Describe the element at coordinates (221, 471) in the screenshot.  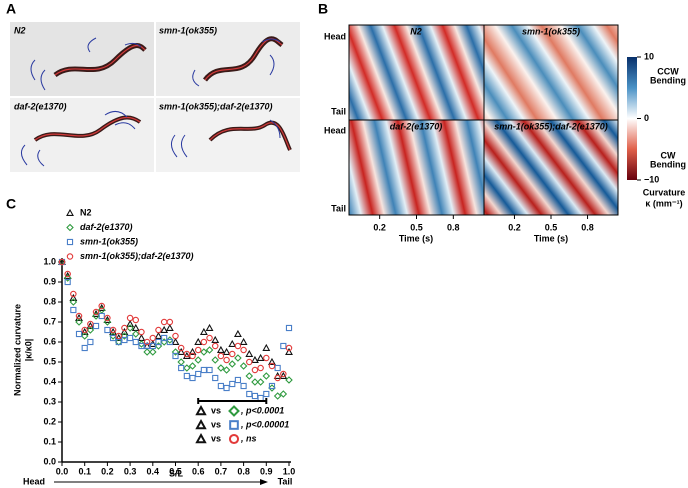
I see `x-tick-label: 0.7` at that location.